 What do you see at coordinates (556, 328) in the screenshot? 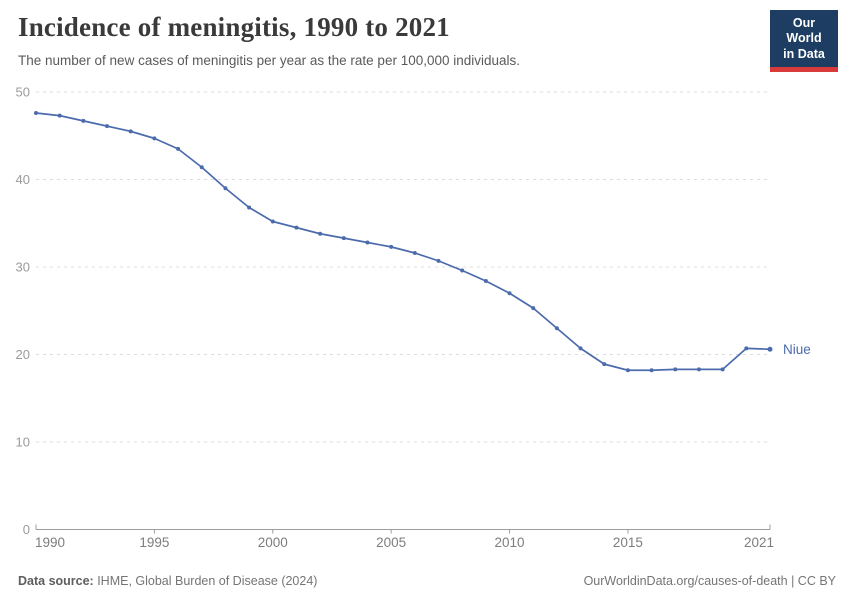
I see `data-point-2012` at bounding box center [556, 328].